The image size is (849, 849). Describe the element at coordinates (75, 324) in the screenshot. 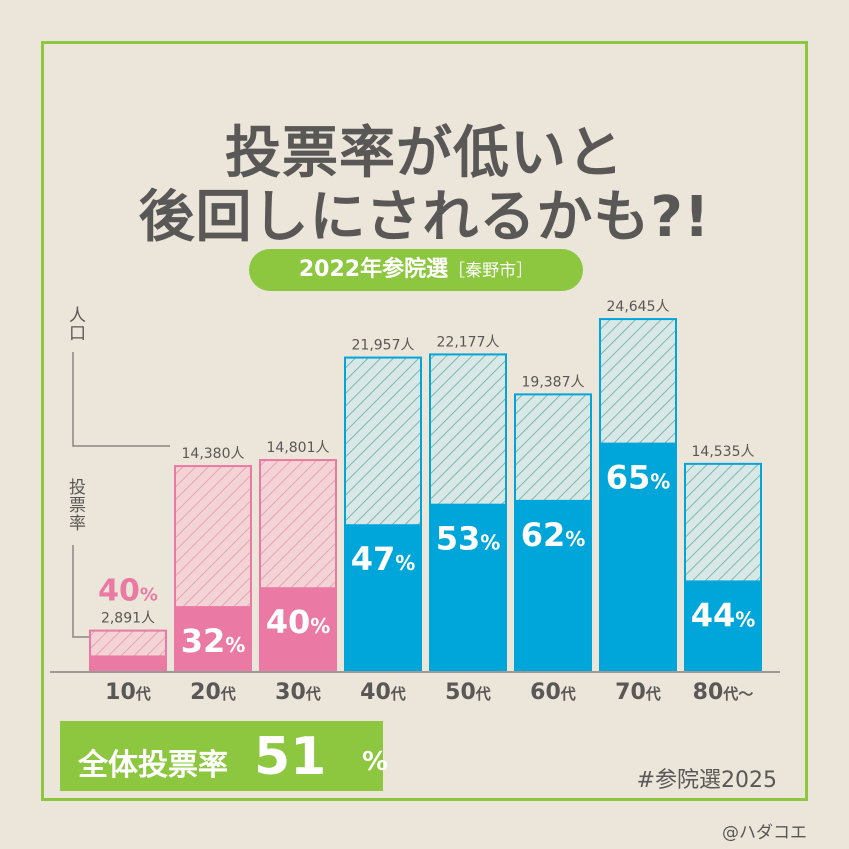

I see `population-axis-label: 人口` at that location.